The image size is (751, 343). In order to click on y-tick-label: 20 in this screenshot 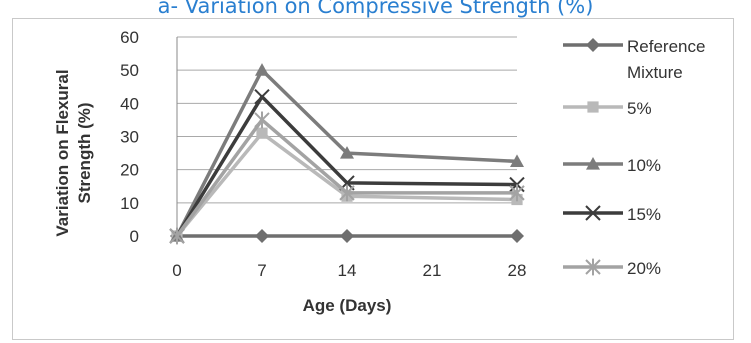, I will do `click(129, 170)`.